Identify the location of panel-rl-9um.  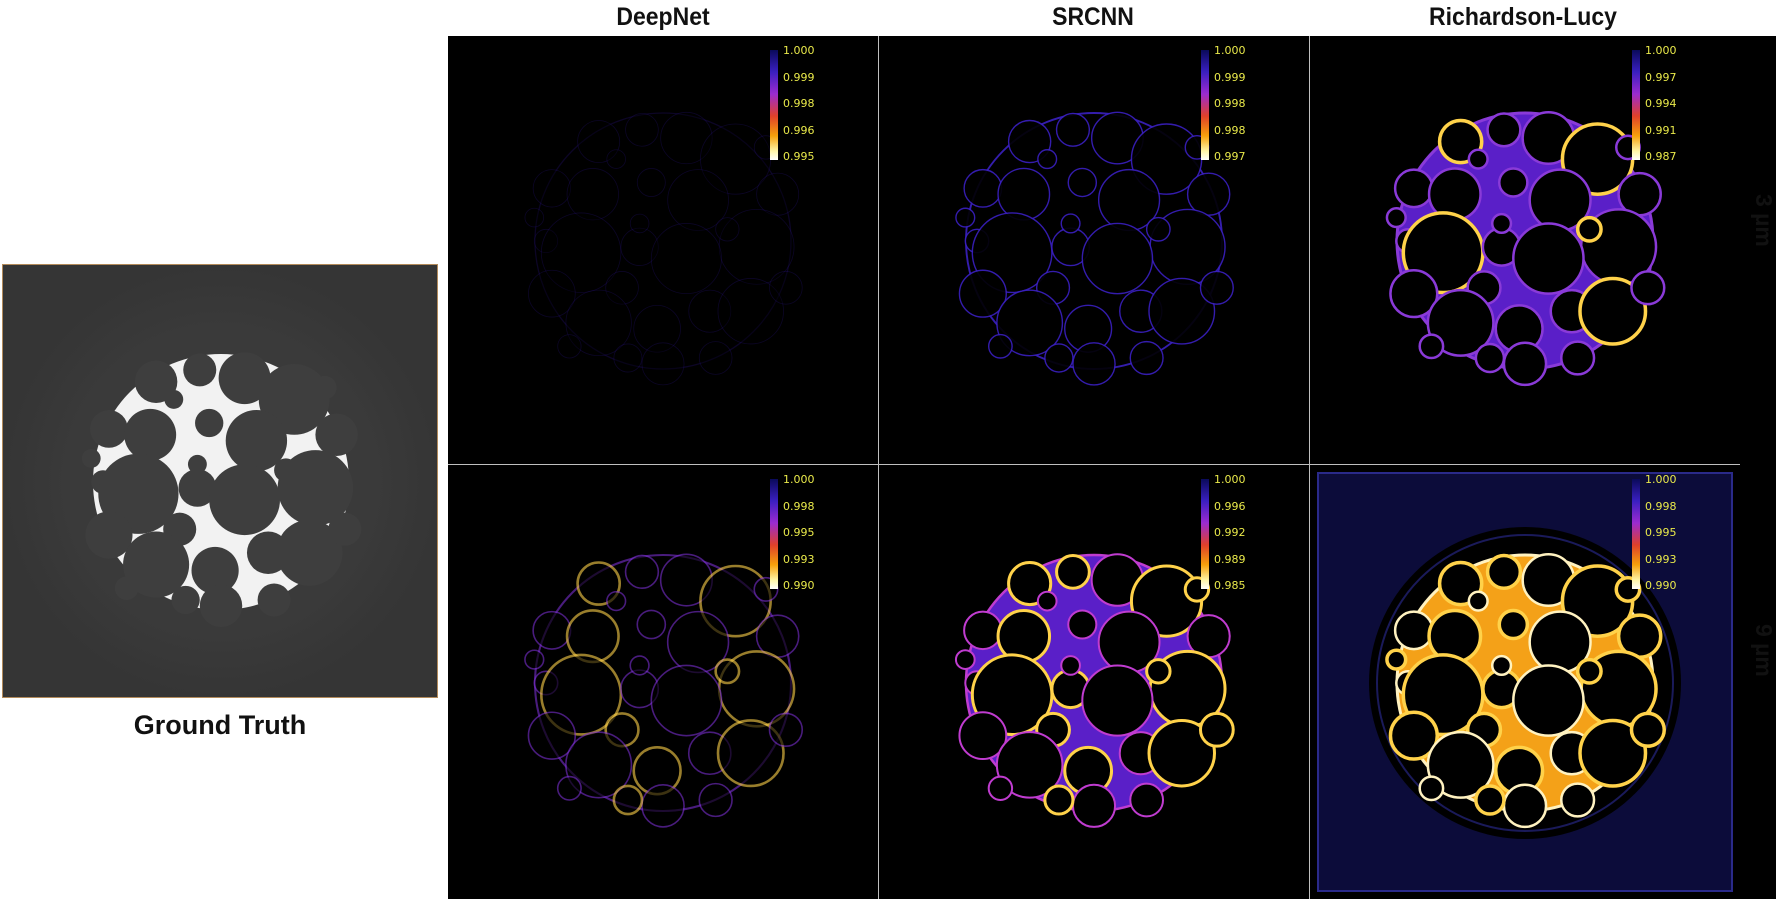
(1525, 682).